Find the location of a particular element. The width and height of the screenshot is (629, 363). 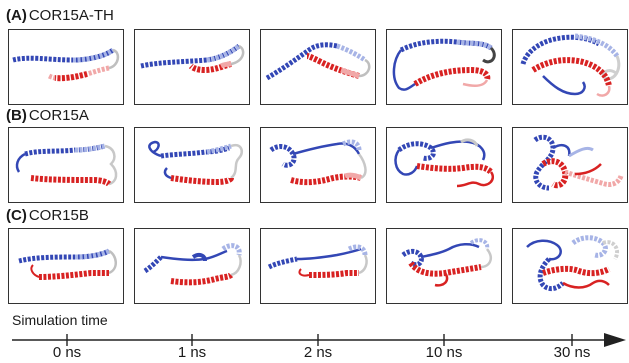

structure-panel-b-2ns is located at coordinates (318, 165).